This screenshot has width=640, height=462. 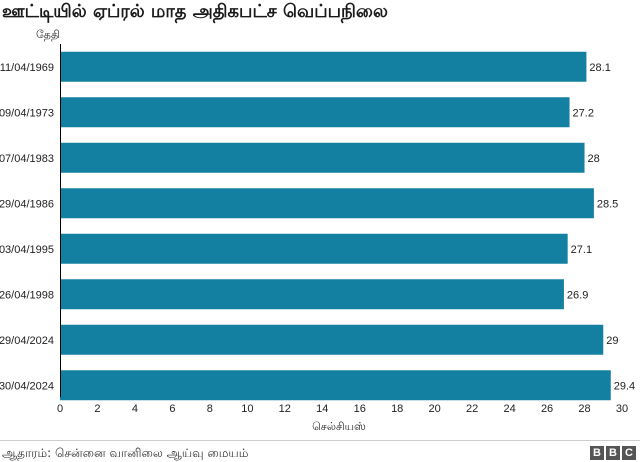 What do you see at coordinates (48, 35) in the screenshot?
I see `y-axis-label: தேதி` at bounding box center [48, 35].